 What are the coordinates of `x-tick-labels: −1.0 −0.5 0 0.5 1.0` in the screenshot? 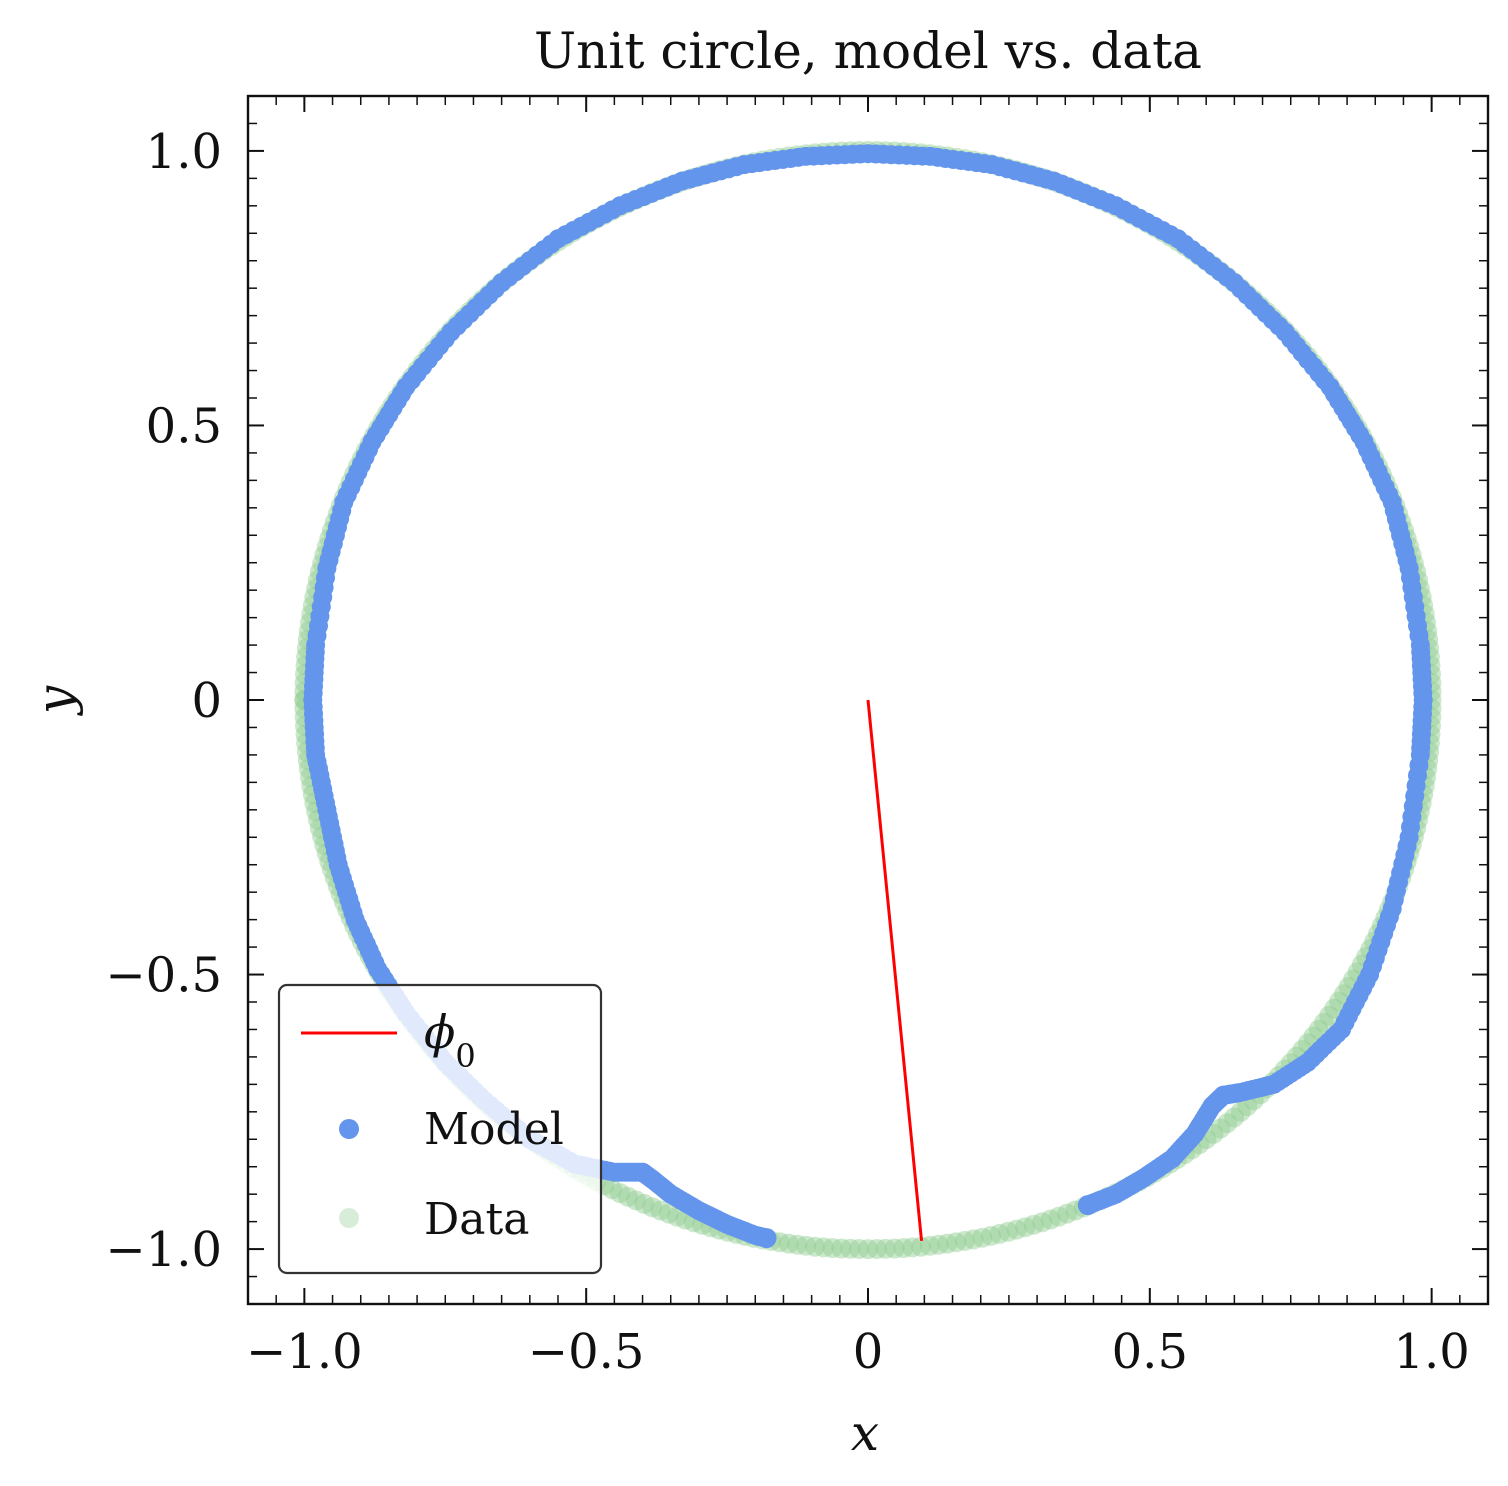 It's located at (858, 1352).